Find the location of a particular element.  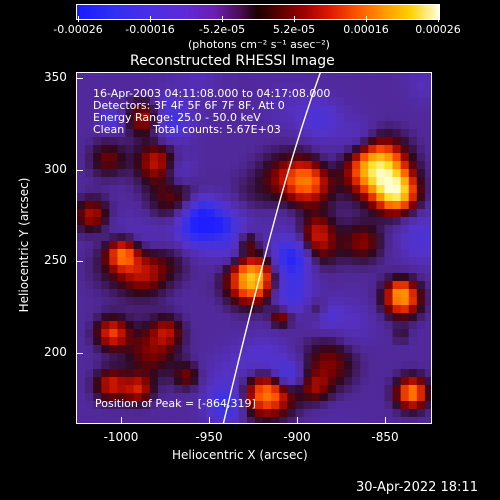

y-tick-mark is located at coordinates (79, 261).